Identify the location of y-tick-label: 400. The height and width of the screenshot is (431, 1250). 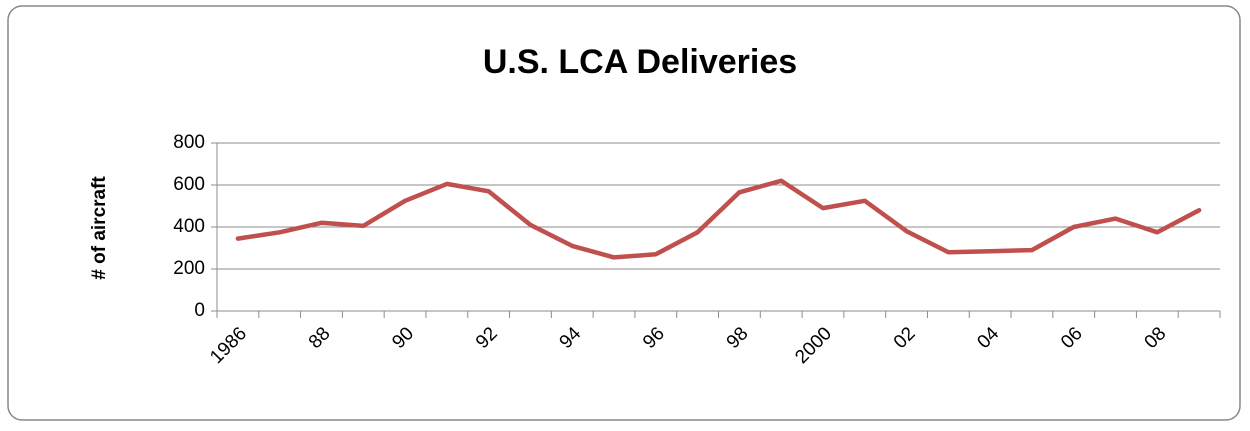
(189, 226).